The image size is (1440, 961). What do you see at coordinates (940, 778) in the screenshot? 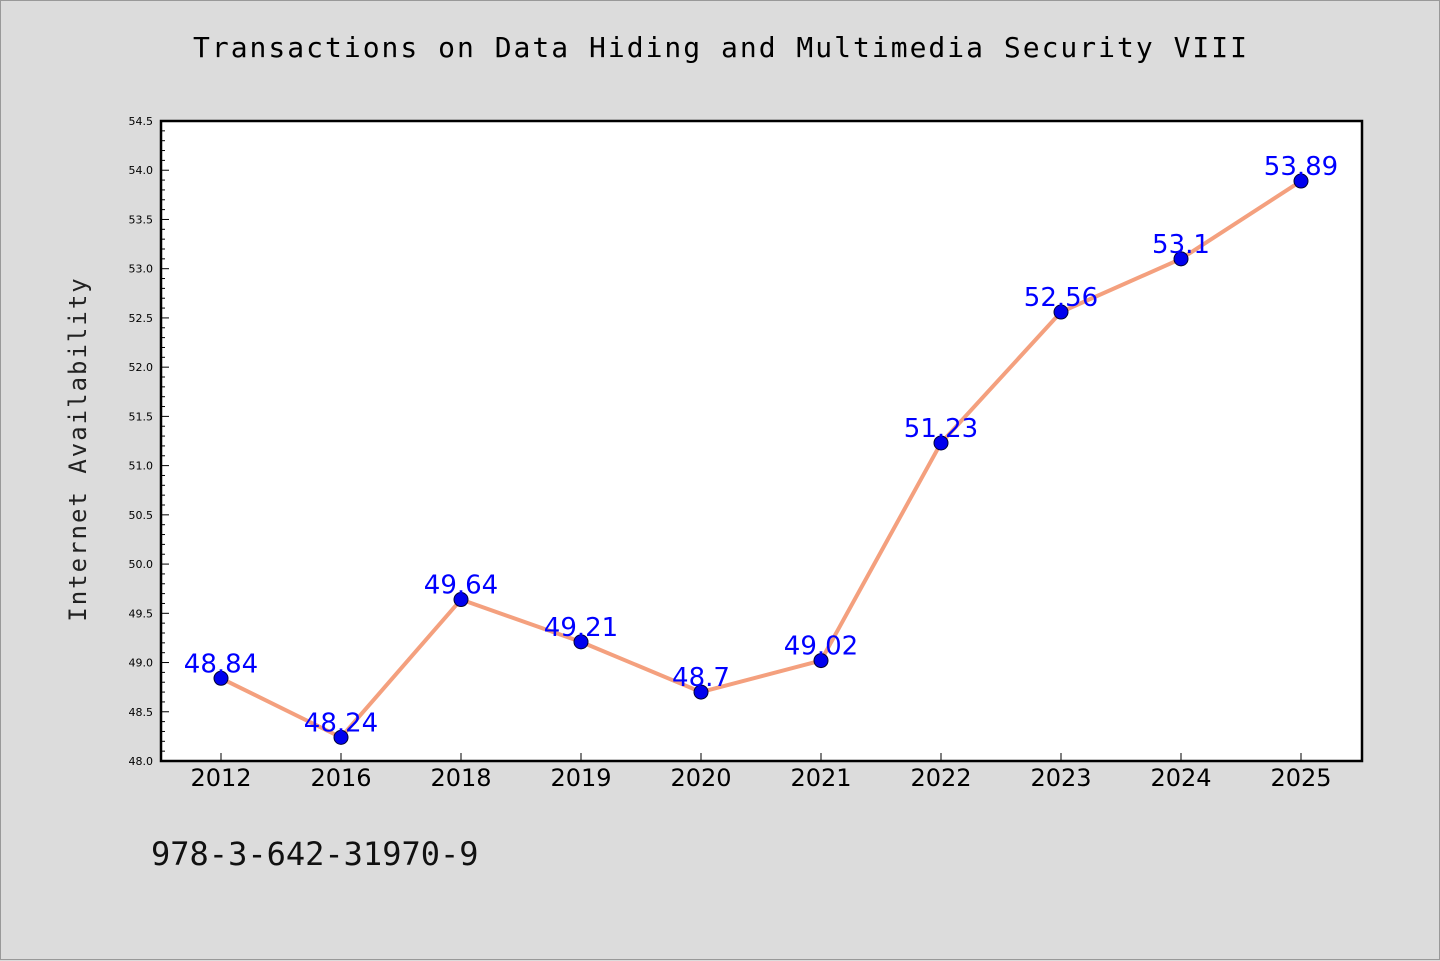
I see `x-tick-label: 2022` at bounding box center [940, 778].